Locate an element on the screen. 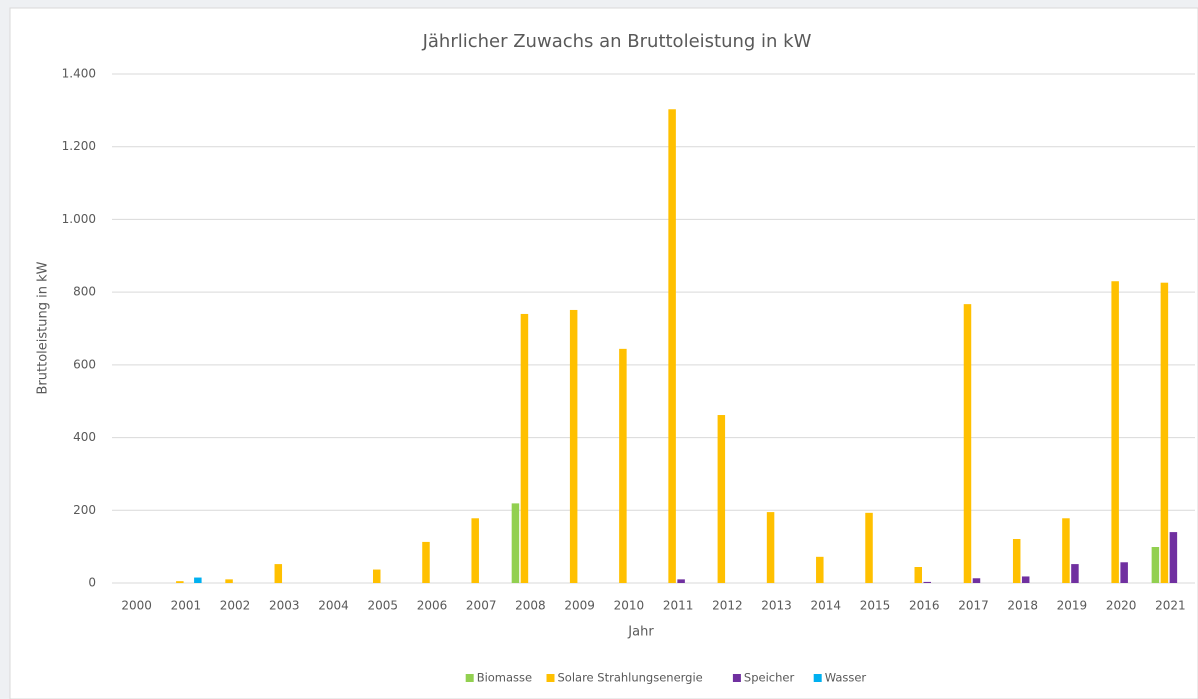 The height and width of the screenshot is (699, 1198). x-tick-label: 2001 is located at coordinates (186, 606).